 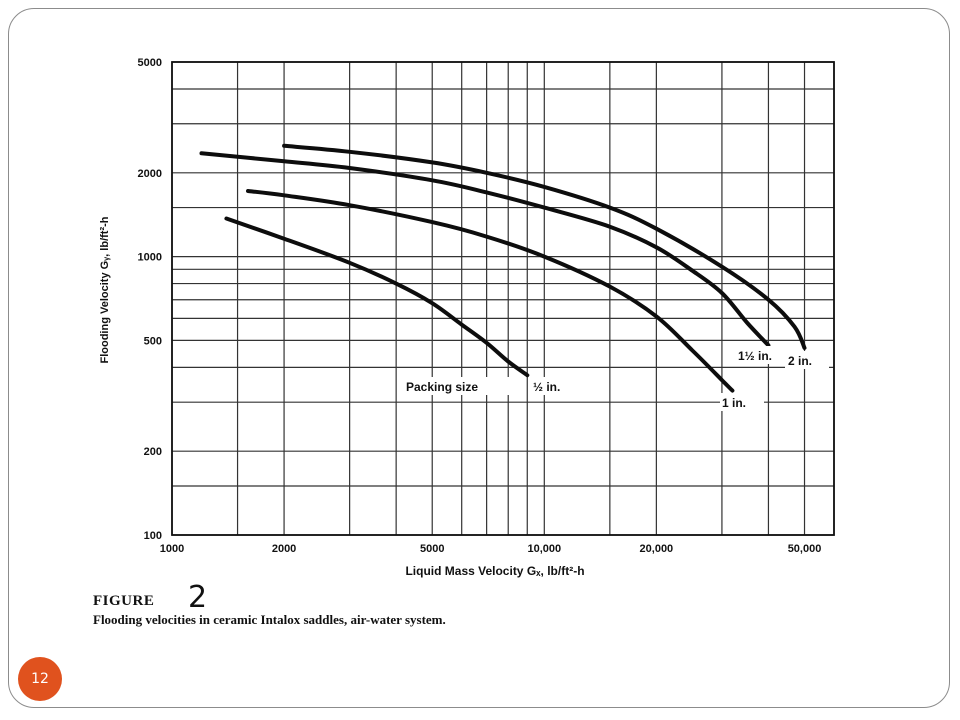 What do you see at coordinates (105, 289) in the screenshot?
I see `y-axis-title: Flooding Velocity Gᵧ, lb/ft²-h` at bounding box center [105, 289].